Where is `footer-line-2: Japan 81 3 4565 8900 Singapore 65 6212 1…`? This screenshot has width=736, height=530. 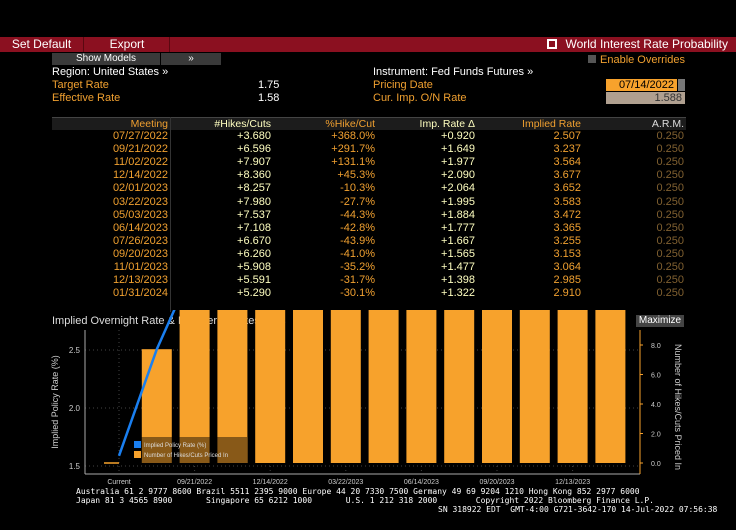
footer-line-2: Japan 81 3 4565 8900 Singapore 65 6212 1… is located at coordinates (365, 500).